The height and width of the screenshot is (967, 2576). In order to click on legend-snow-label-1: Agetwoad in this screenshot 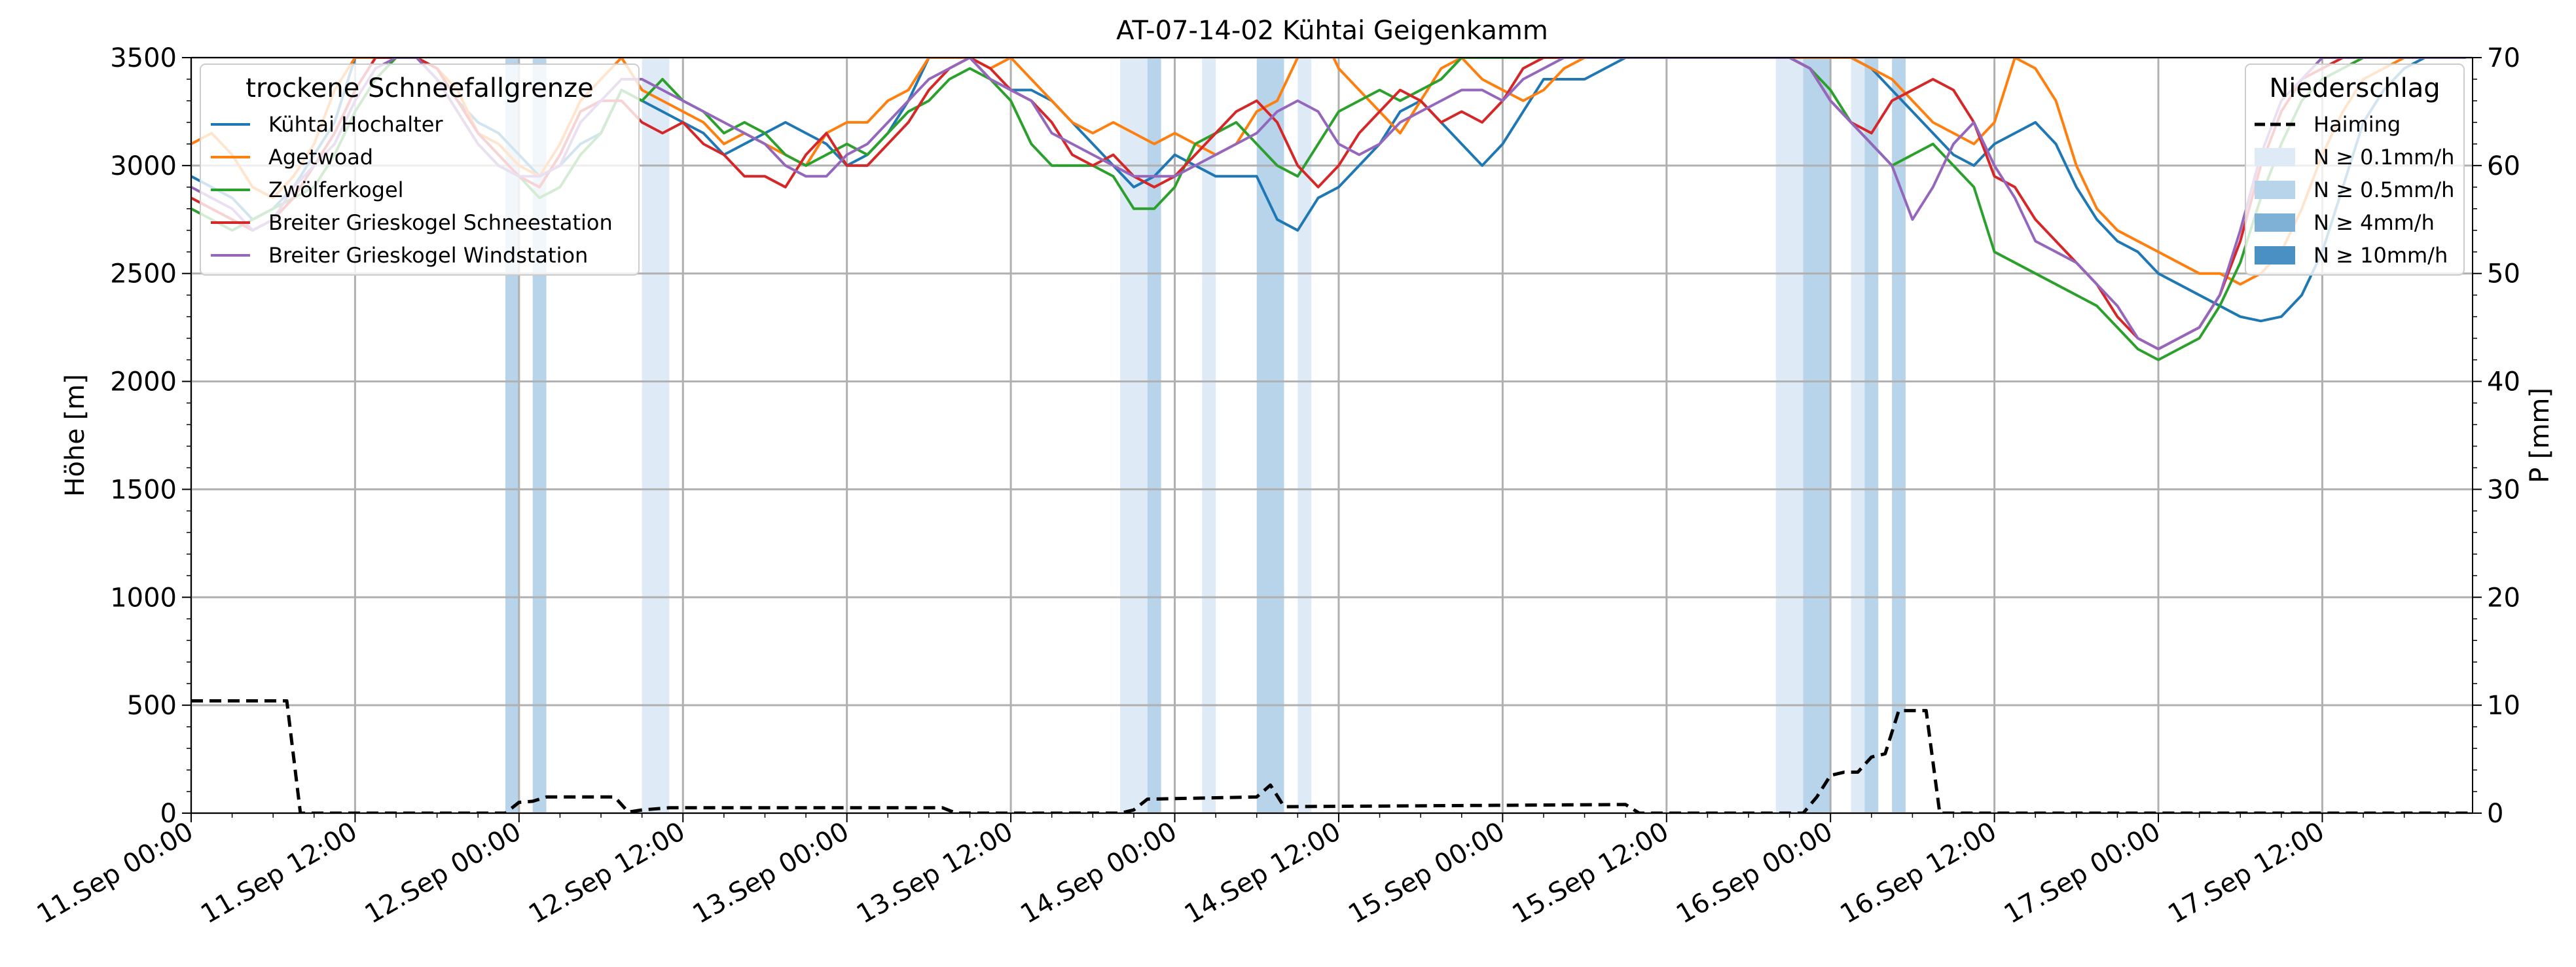, I will do `click(320, 157)`.